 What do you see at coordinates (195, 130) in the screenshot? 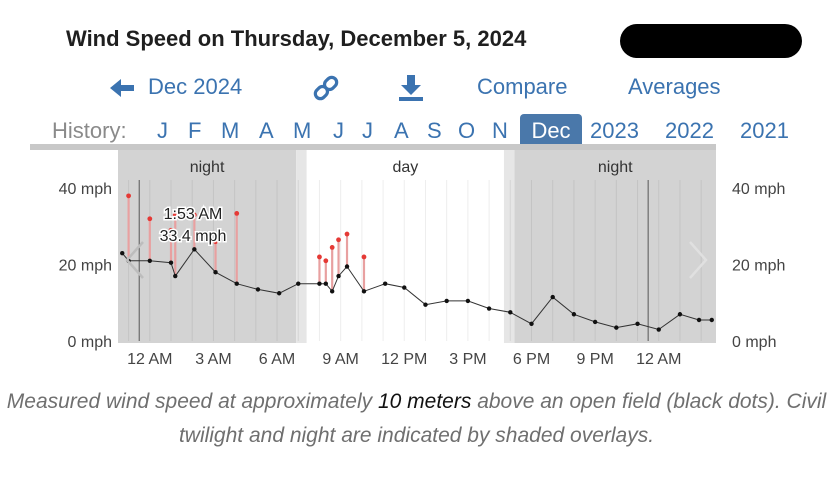
I see `history-month-feb: F` at bounding box center [195, 130].